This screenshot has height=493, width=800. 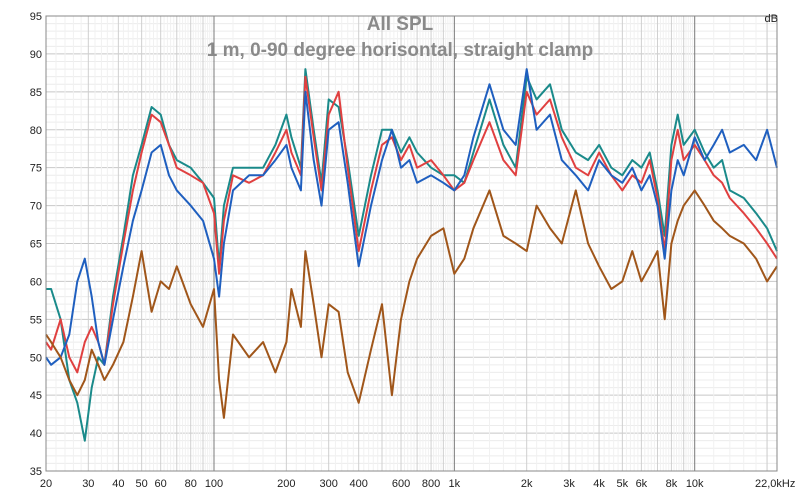 What do you see at coordinates (359, 484) in the screenshot?
I see `x-tick-label: 400` at bounding box center [359, 484].